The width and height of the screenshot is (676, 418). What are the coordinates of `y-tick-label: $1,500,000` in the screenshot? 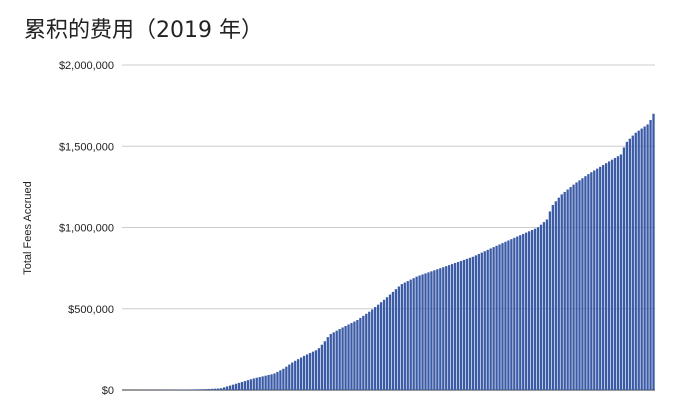 It's located at (86, 147).